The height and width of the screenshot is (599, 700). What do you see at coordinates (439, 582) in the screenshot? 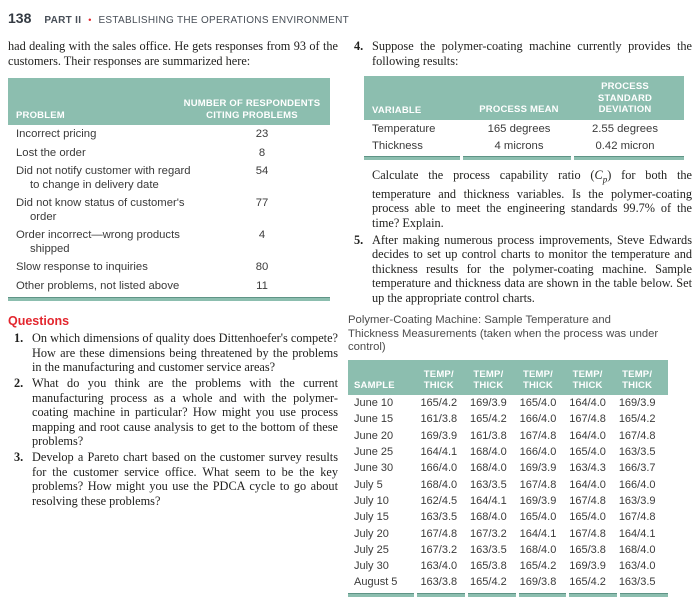
I see `measurement-cell: 163/3.8` at bounding box center [439, 582].